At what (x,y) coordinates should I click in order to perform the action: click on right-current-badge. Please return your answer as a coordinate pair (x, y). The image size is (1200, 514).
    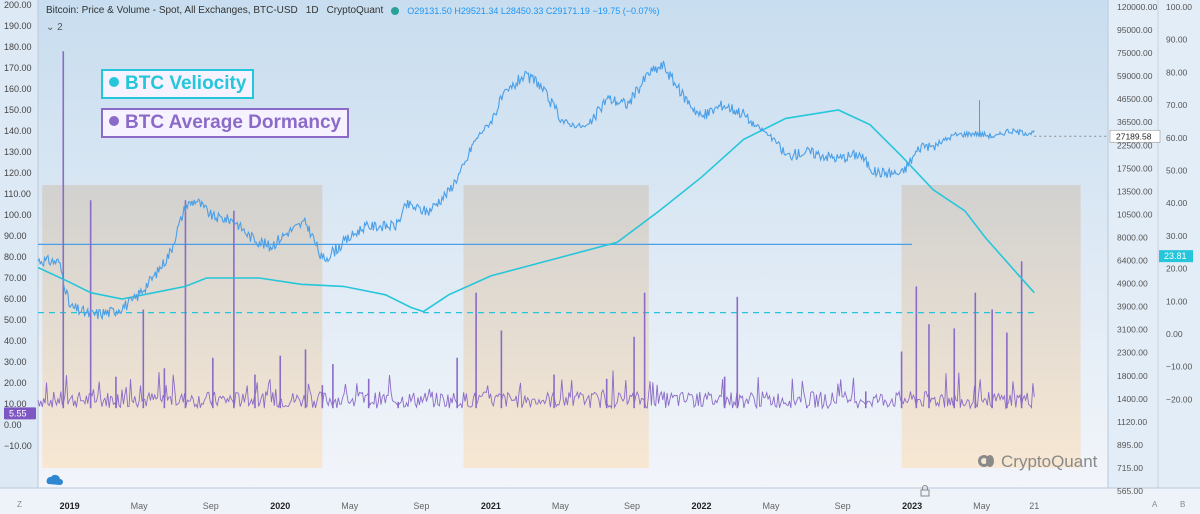
    Looking at the image, I should click on (1176, 256).